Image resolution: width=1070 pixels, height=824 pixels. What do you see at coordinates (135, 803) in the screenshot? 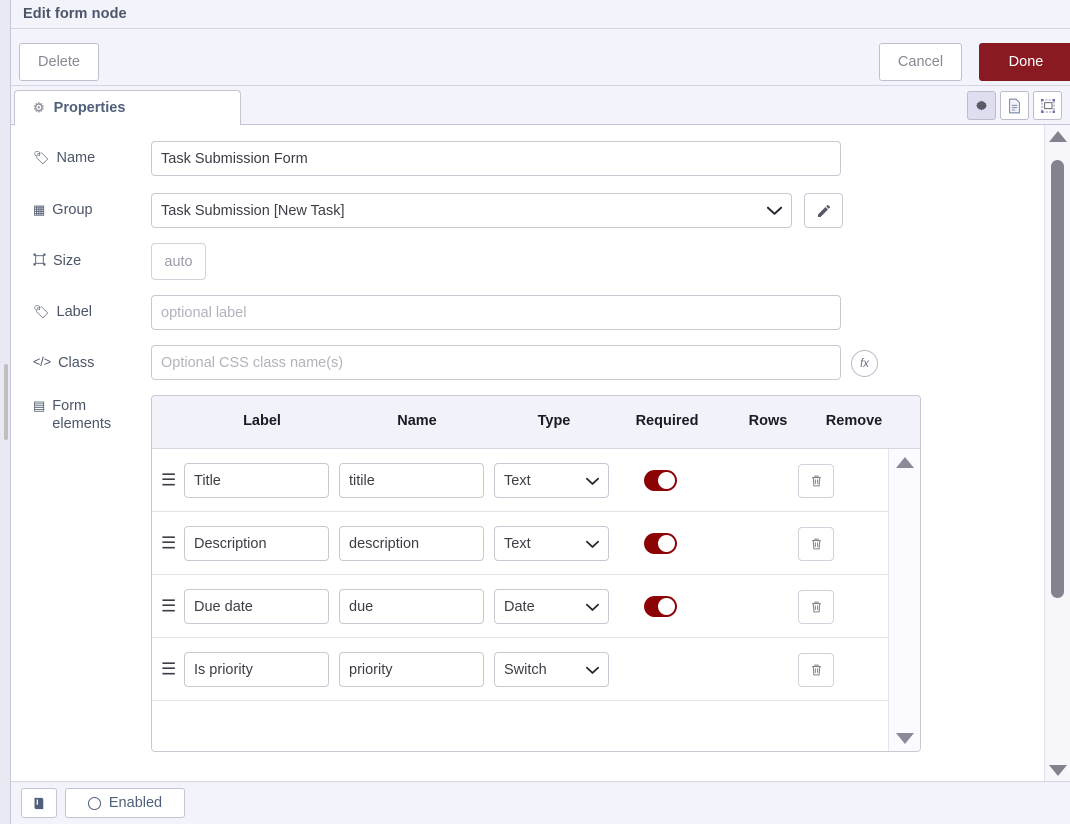
I see `node-enabled-label: Enabled` at bounding box center [135, 803].